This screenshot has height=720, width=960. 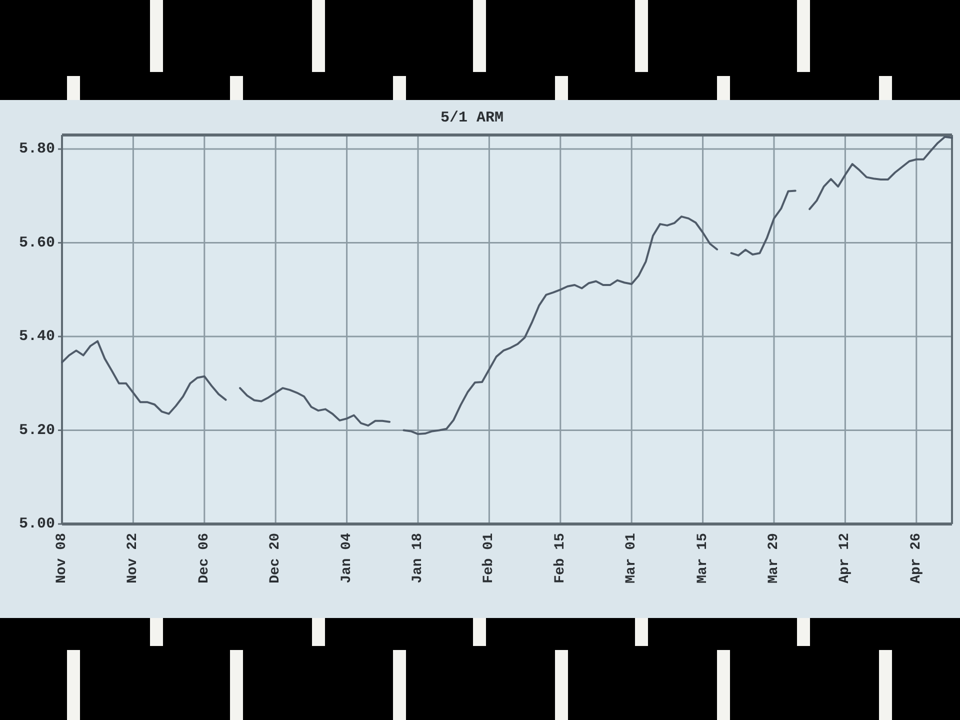 I want to click on y-tick-label: 5.40, so click(x=36, y=337).